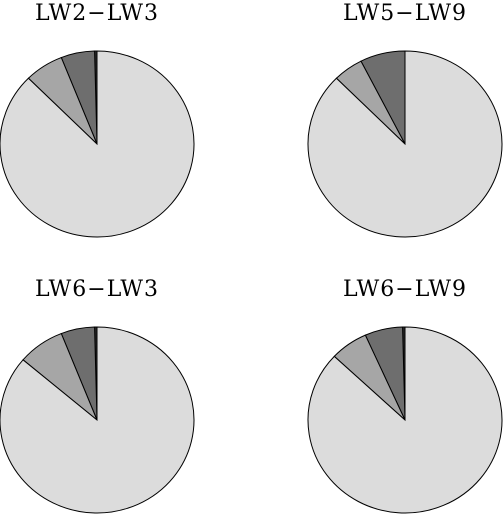  Describe the element at coordinates (97, 13) in the screenshot. I see `pie-title: LW2−LW3` at that location.